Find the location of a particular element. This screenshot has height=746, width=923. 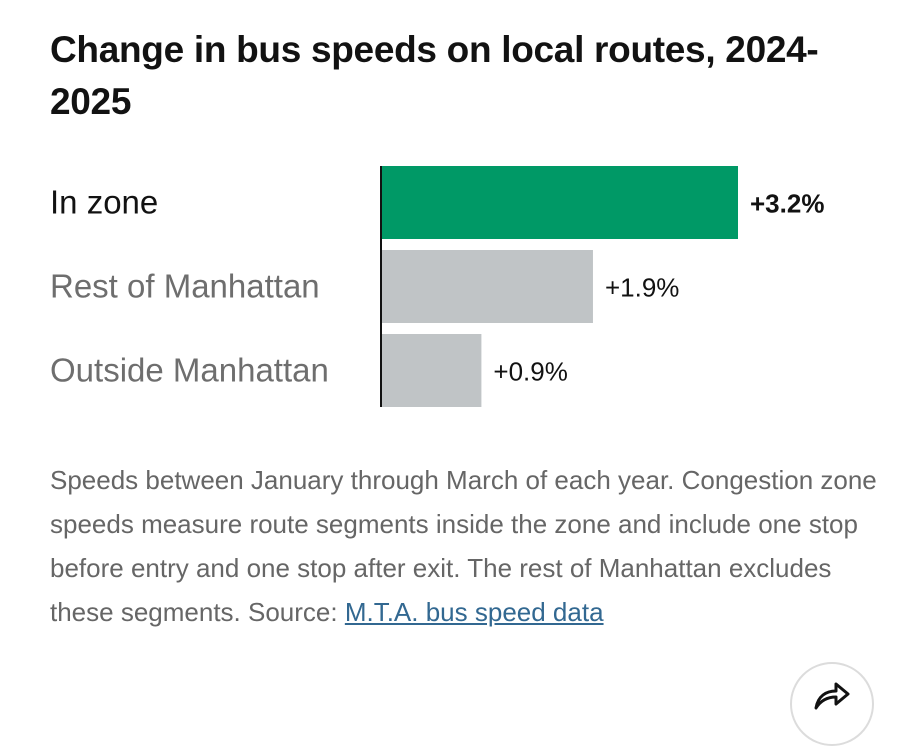

category-label: In zone is located at coordinates (104, 202).